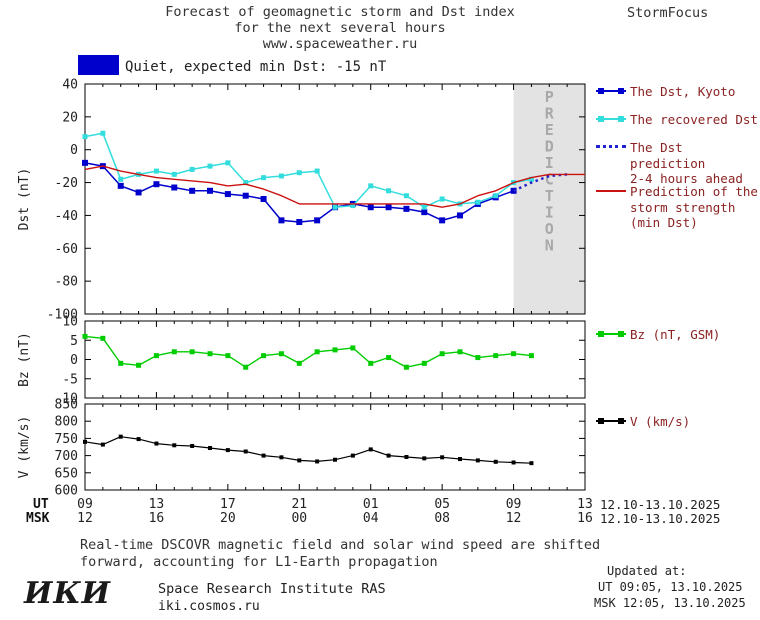  Describe the element at coordinates (66, 183) in the screenshot. I see `svg-text: -20` at that location.